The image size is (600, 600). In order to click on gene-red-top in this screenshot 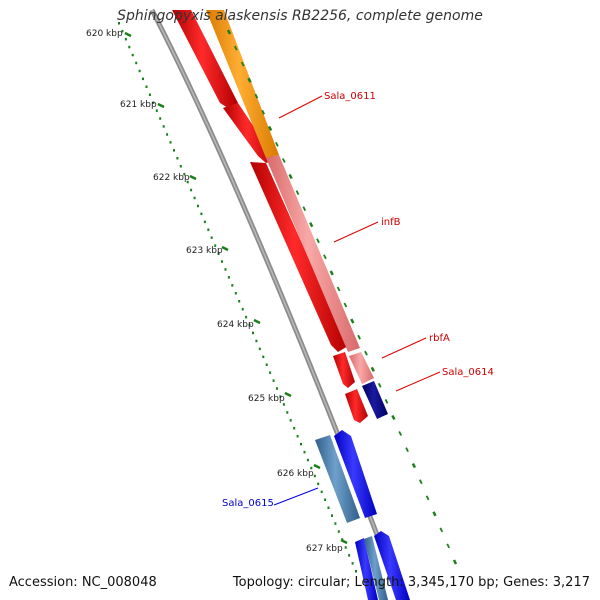, I will do `click(205, 59)`.